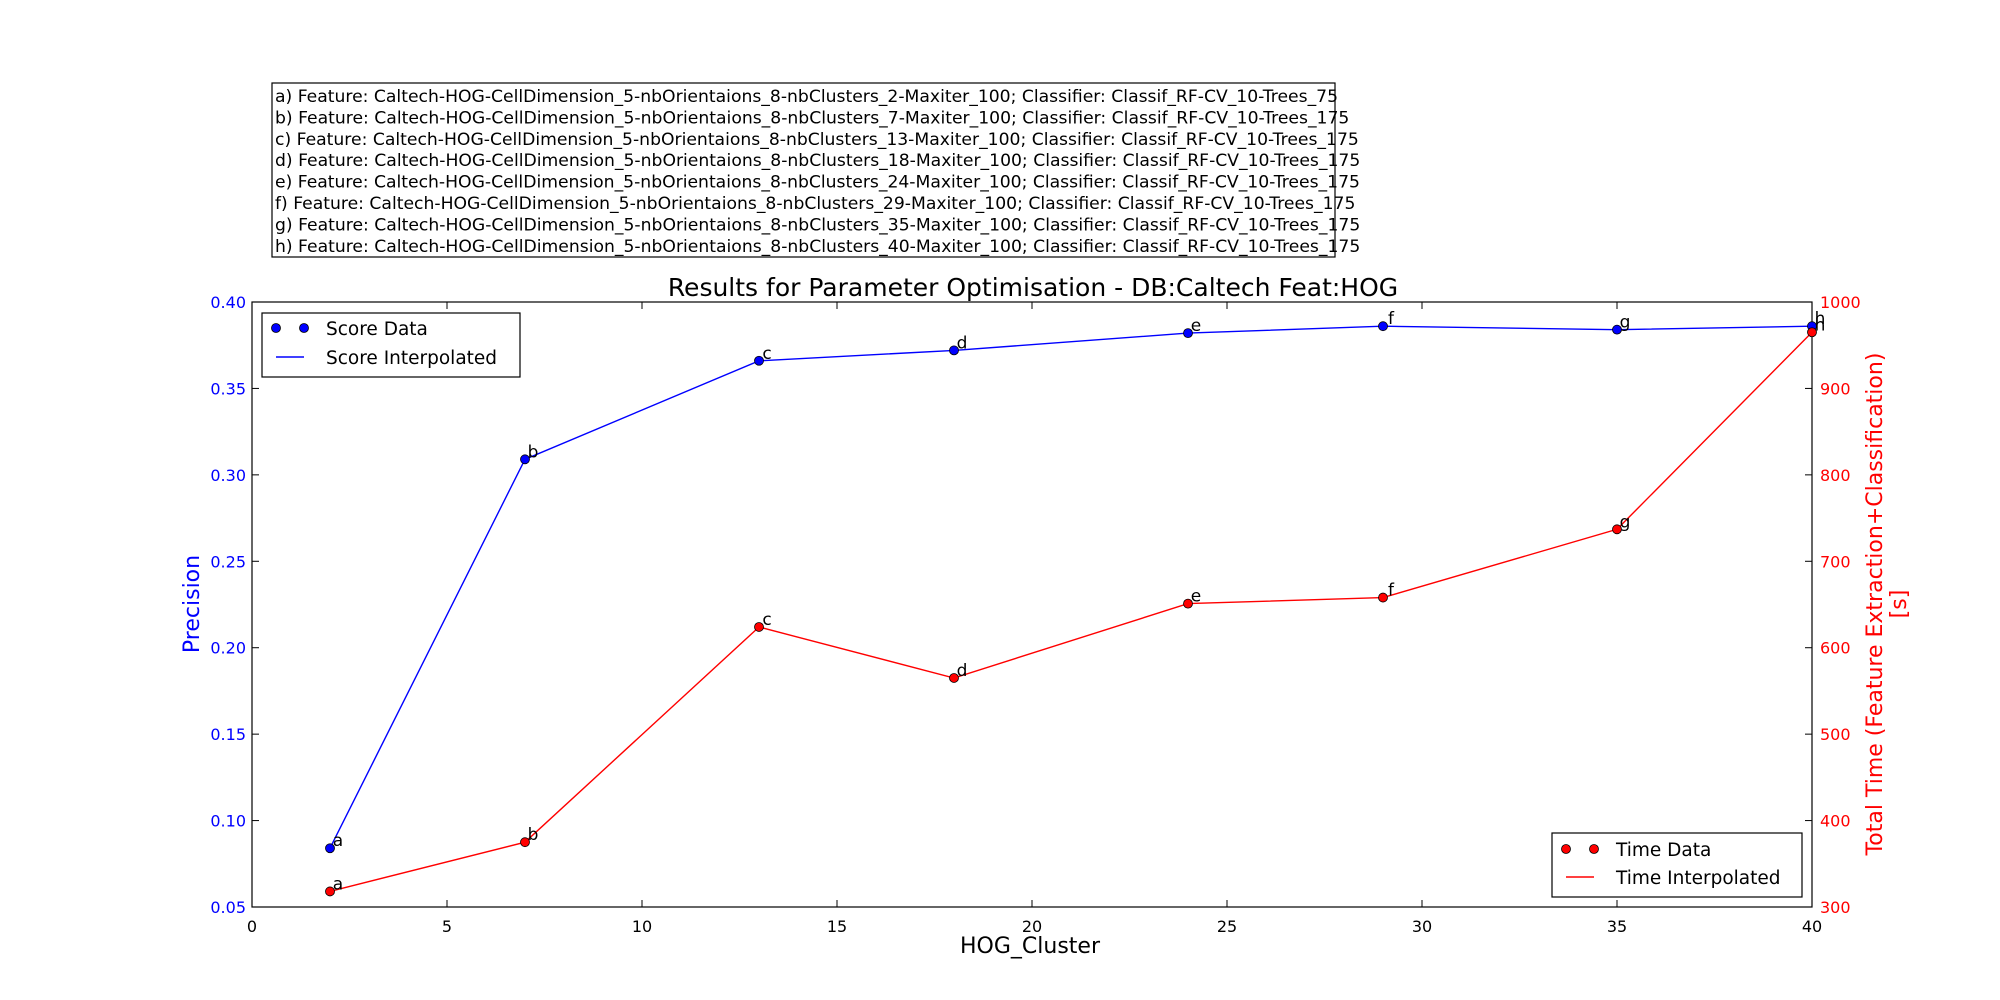 This screenshot has height=1000, width=2000. Describe the element at coordinates (411, 358) in the screenshot. I see `legend-score-interpolated-label: Score Interpolated` at that location.